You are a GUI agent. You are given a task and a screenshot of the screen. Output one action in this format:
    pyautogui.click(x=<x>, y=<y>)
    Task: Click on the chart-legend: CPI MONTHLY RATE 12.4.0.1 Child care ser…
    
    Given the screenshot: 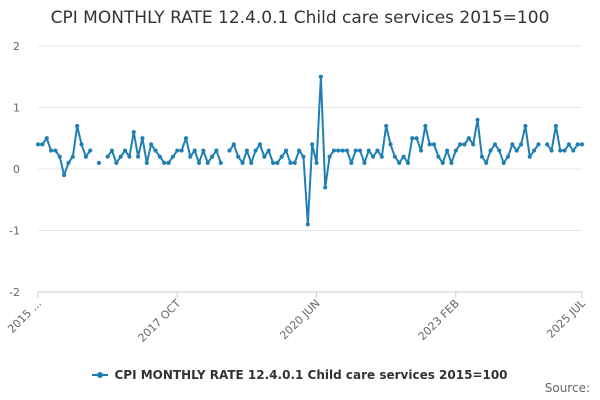 What is the action you would take?
    pyautogui.click(x=300, y=373)
    